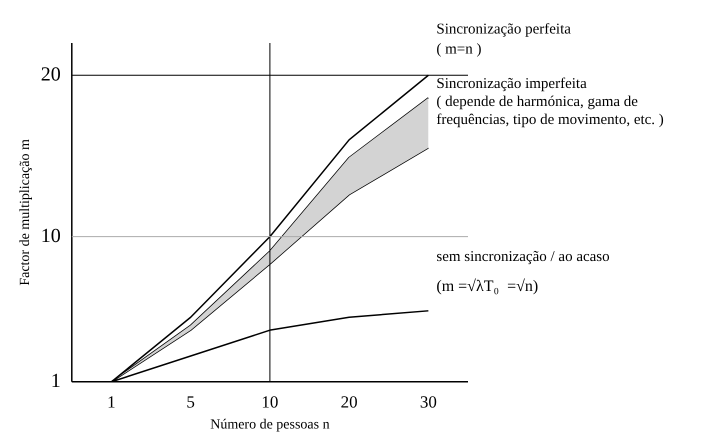 The image size is (726, 441). Describe the element at coordinates (550, 120) in the screenshot. I see `annotation: frequências, tipo de movimento, etc. )` at that location.